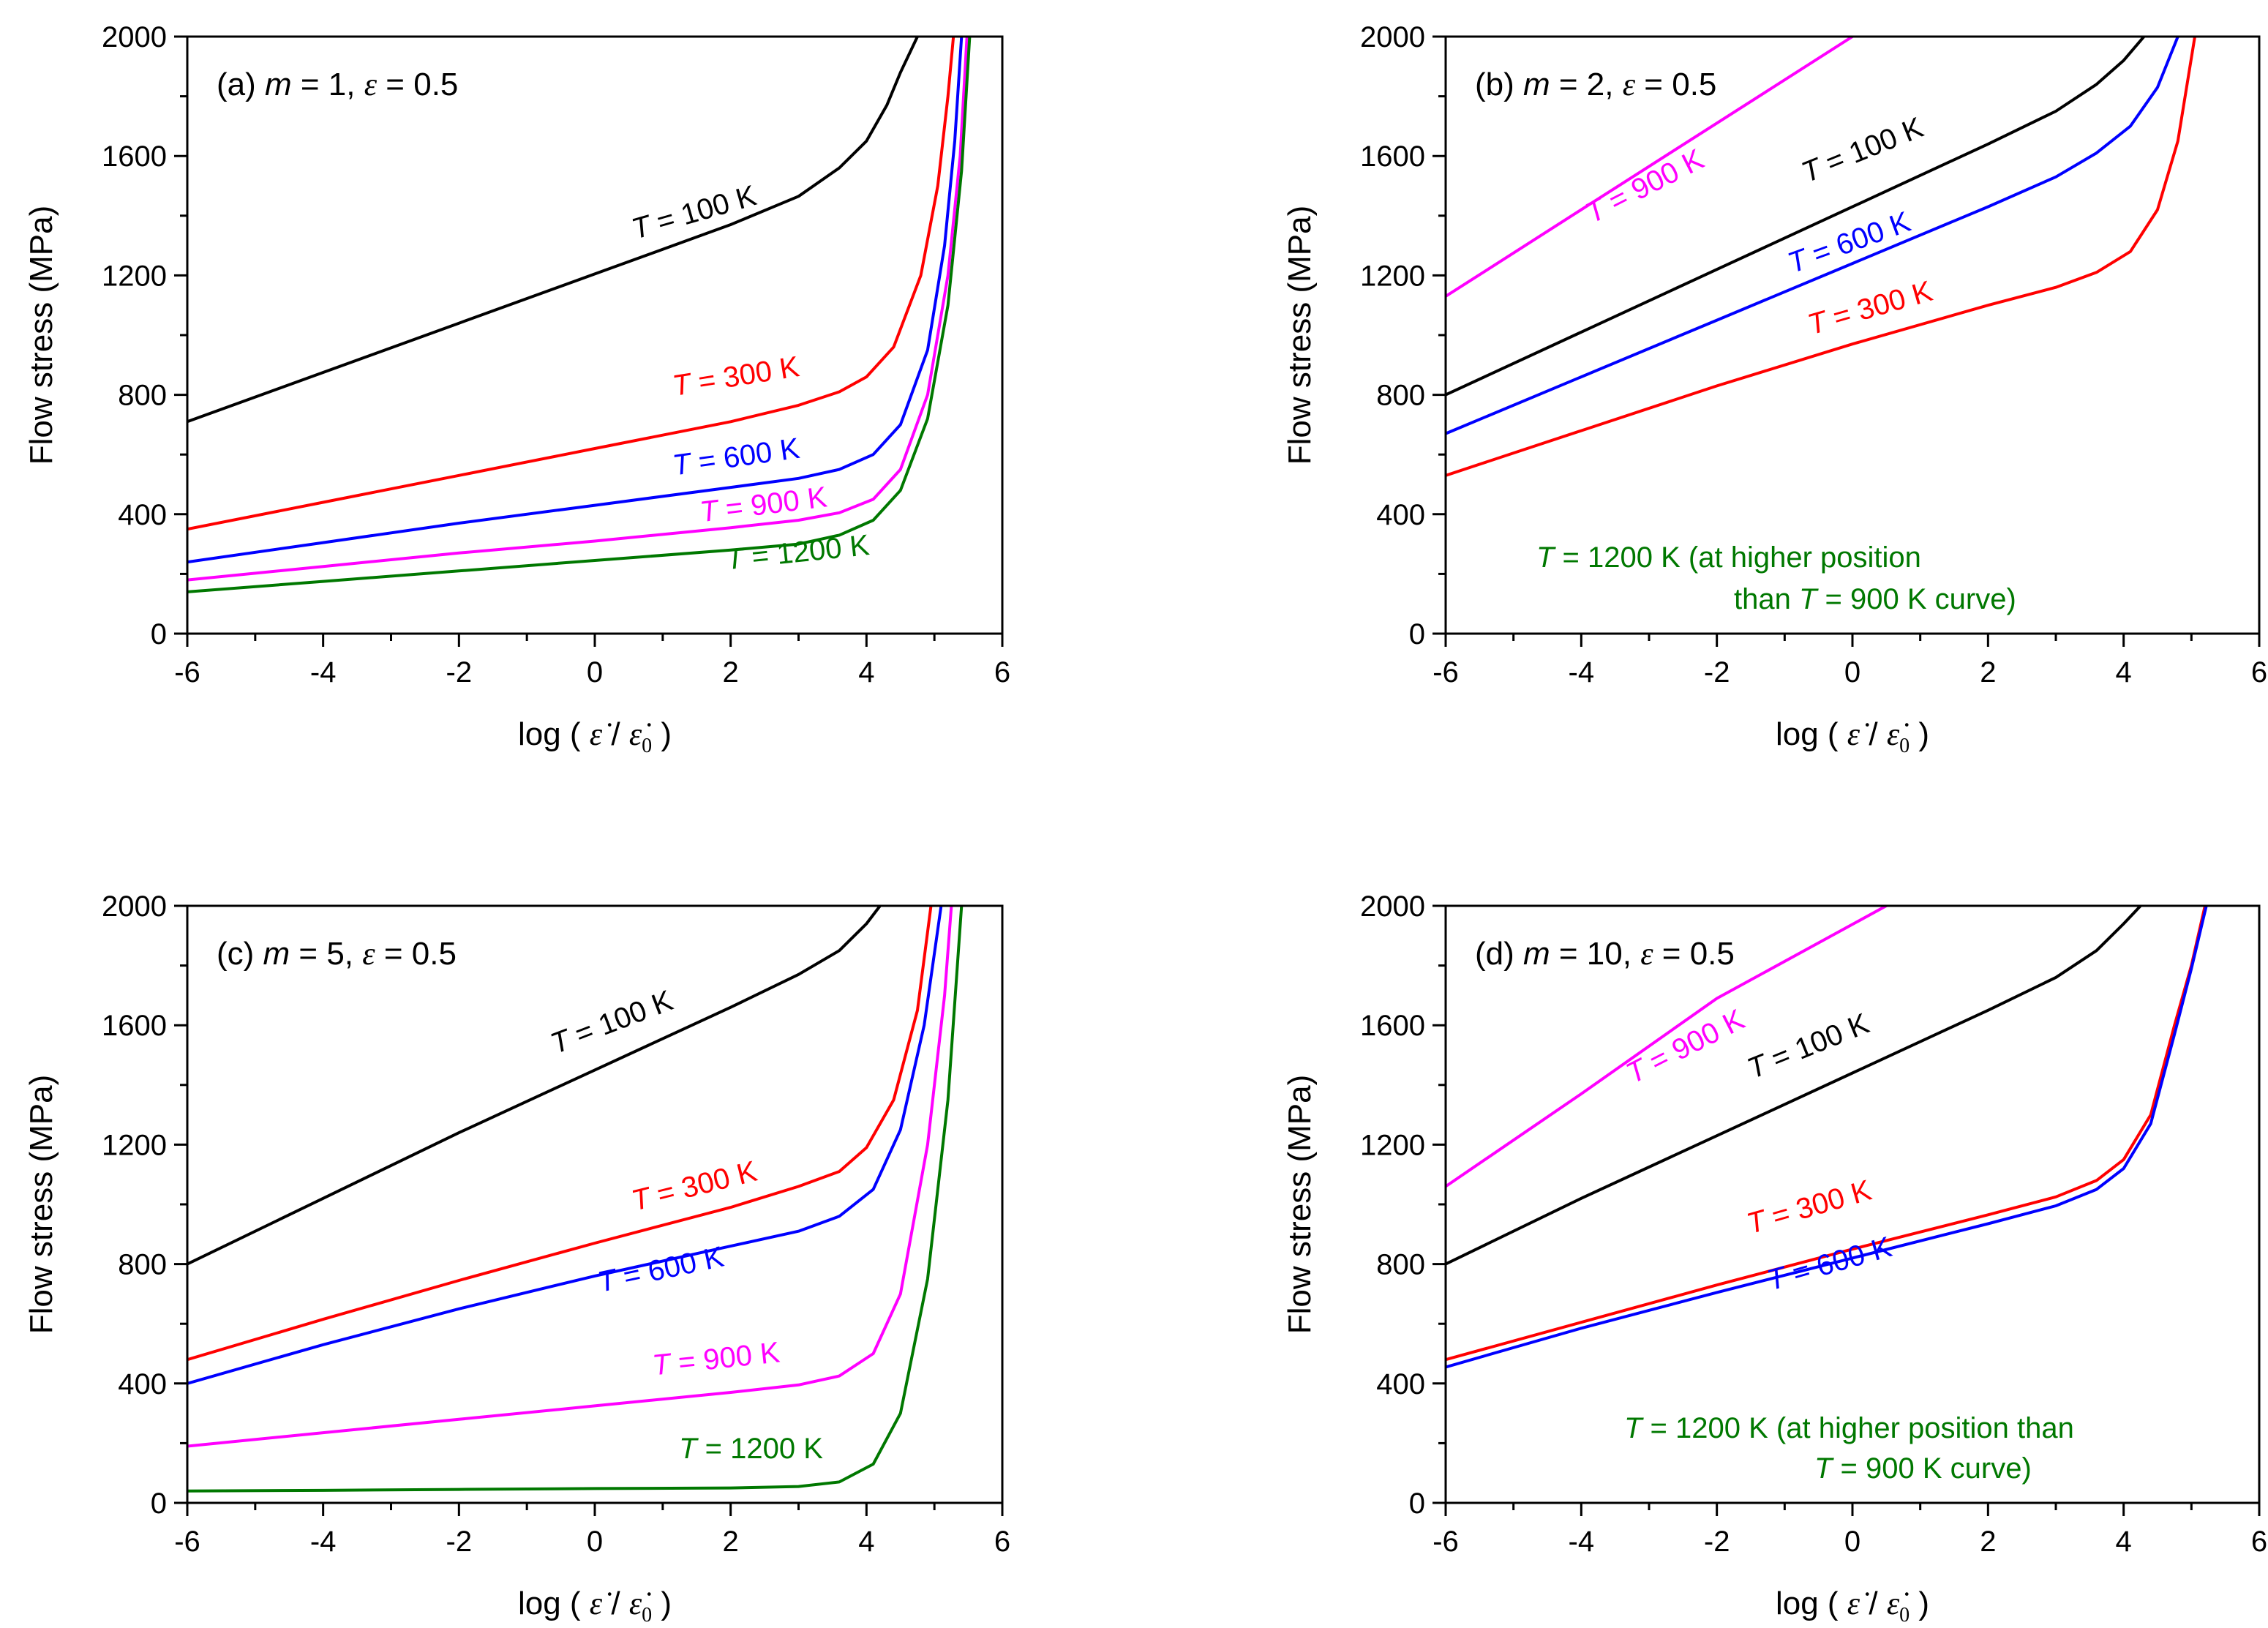  I want to click on annotation-line-1: T = 1200 K (at higher position than, so click(1849, 1428).